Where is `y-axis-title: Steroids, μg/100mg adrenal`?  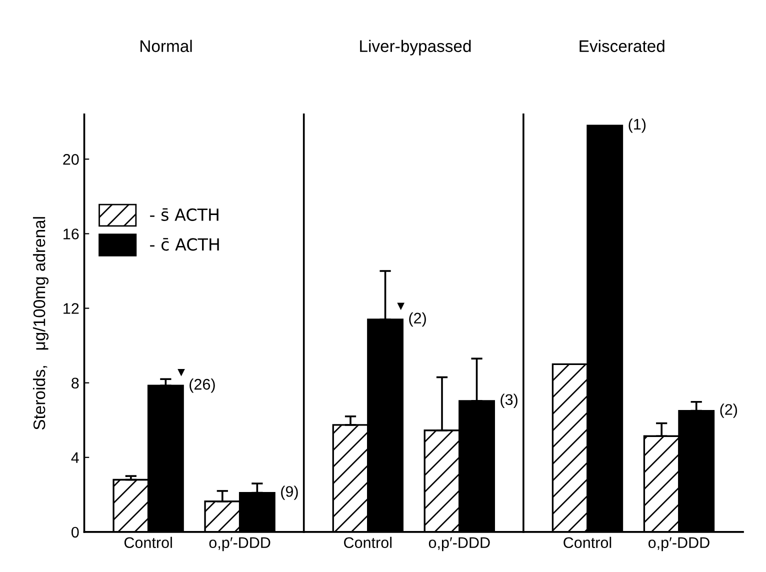
y-axis-title: Steroids, μg/100mg adrenal is located at coordinates (40, 323).